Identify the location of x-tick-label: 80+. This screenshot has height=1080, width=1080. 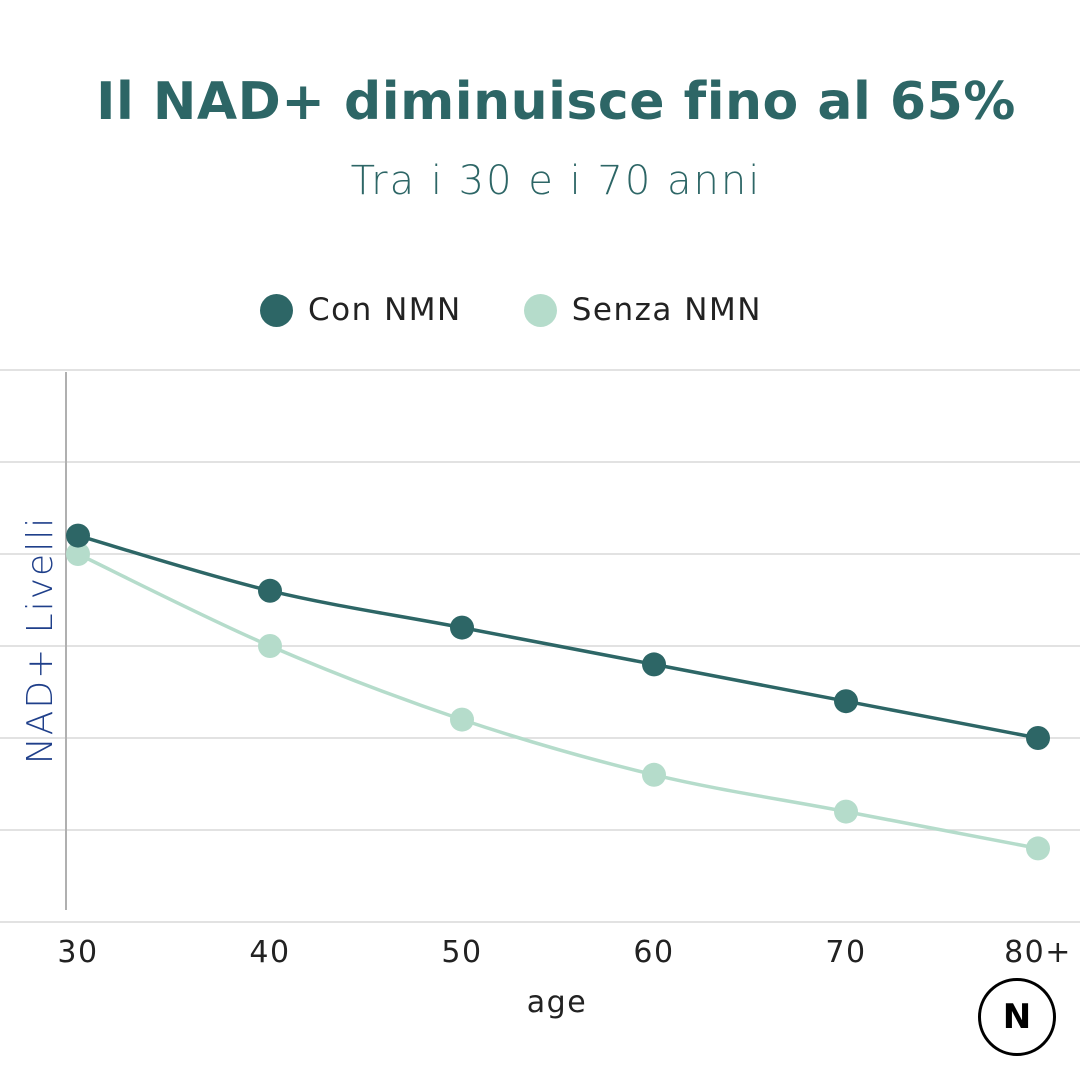
(1038, 952).